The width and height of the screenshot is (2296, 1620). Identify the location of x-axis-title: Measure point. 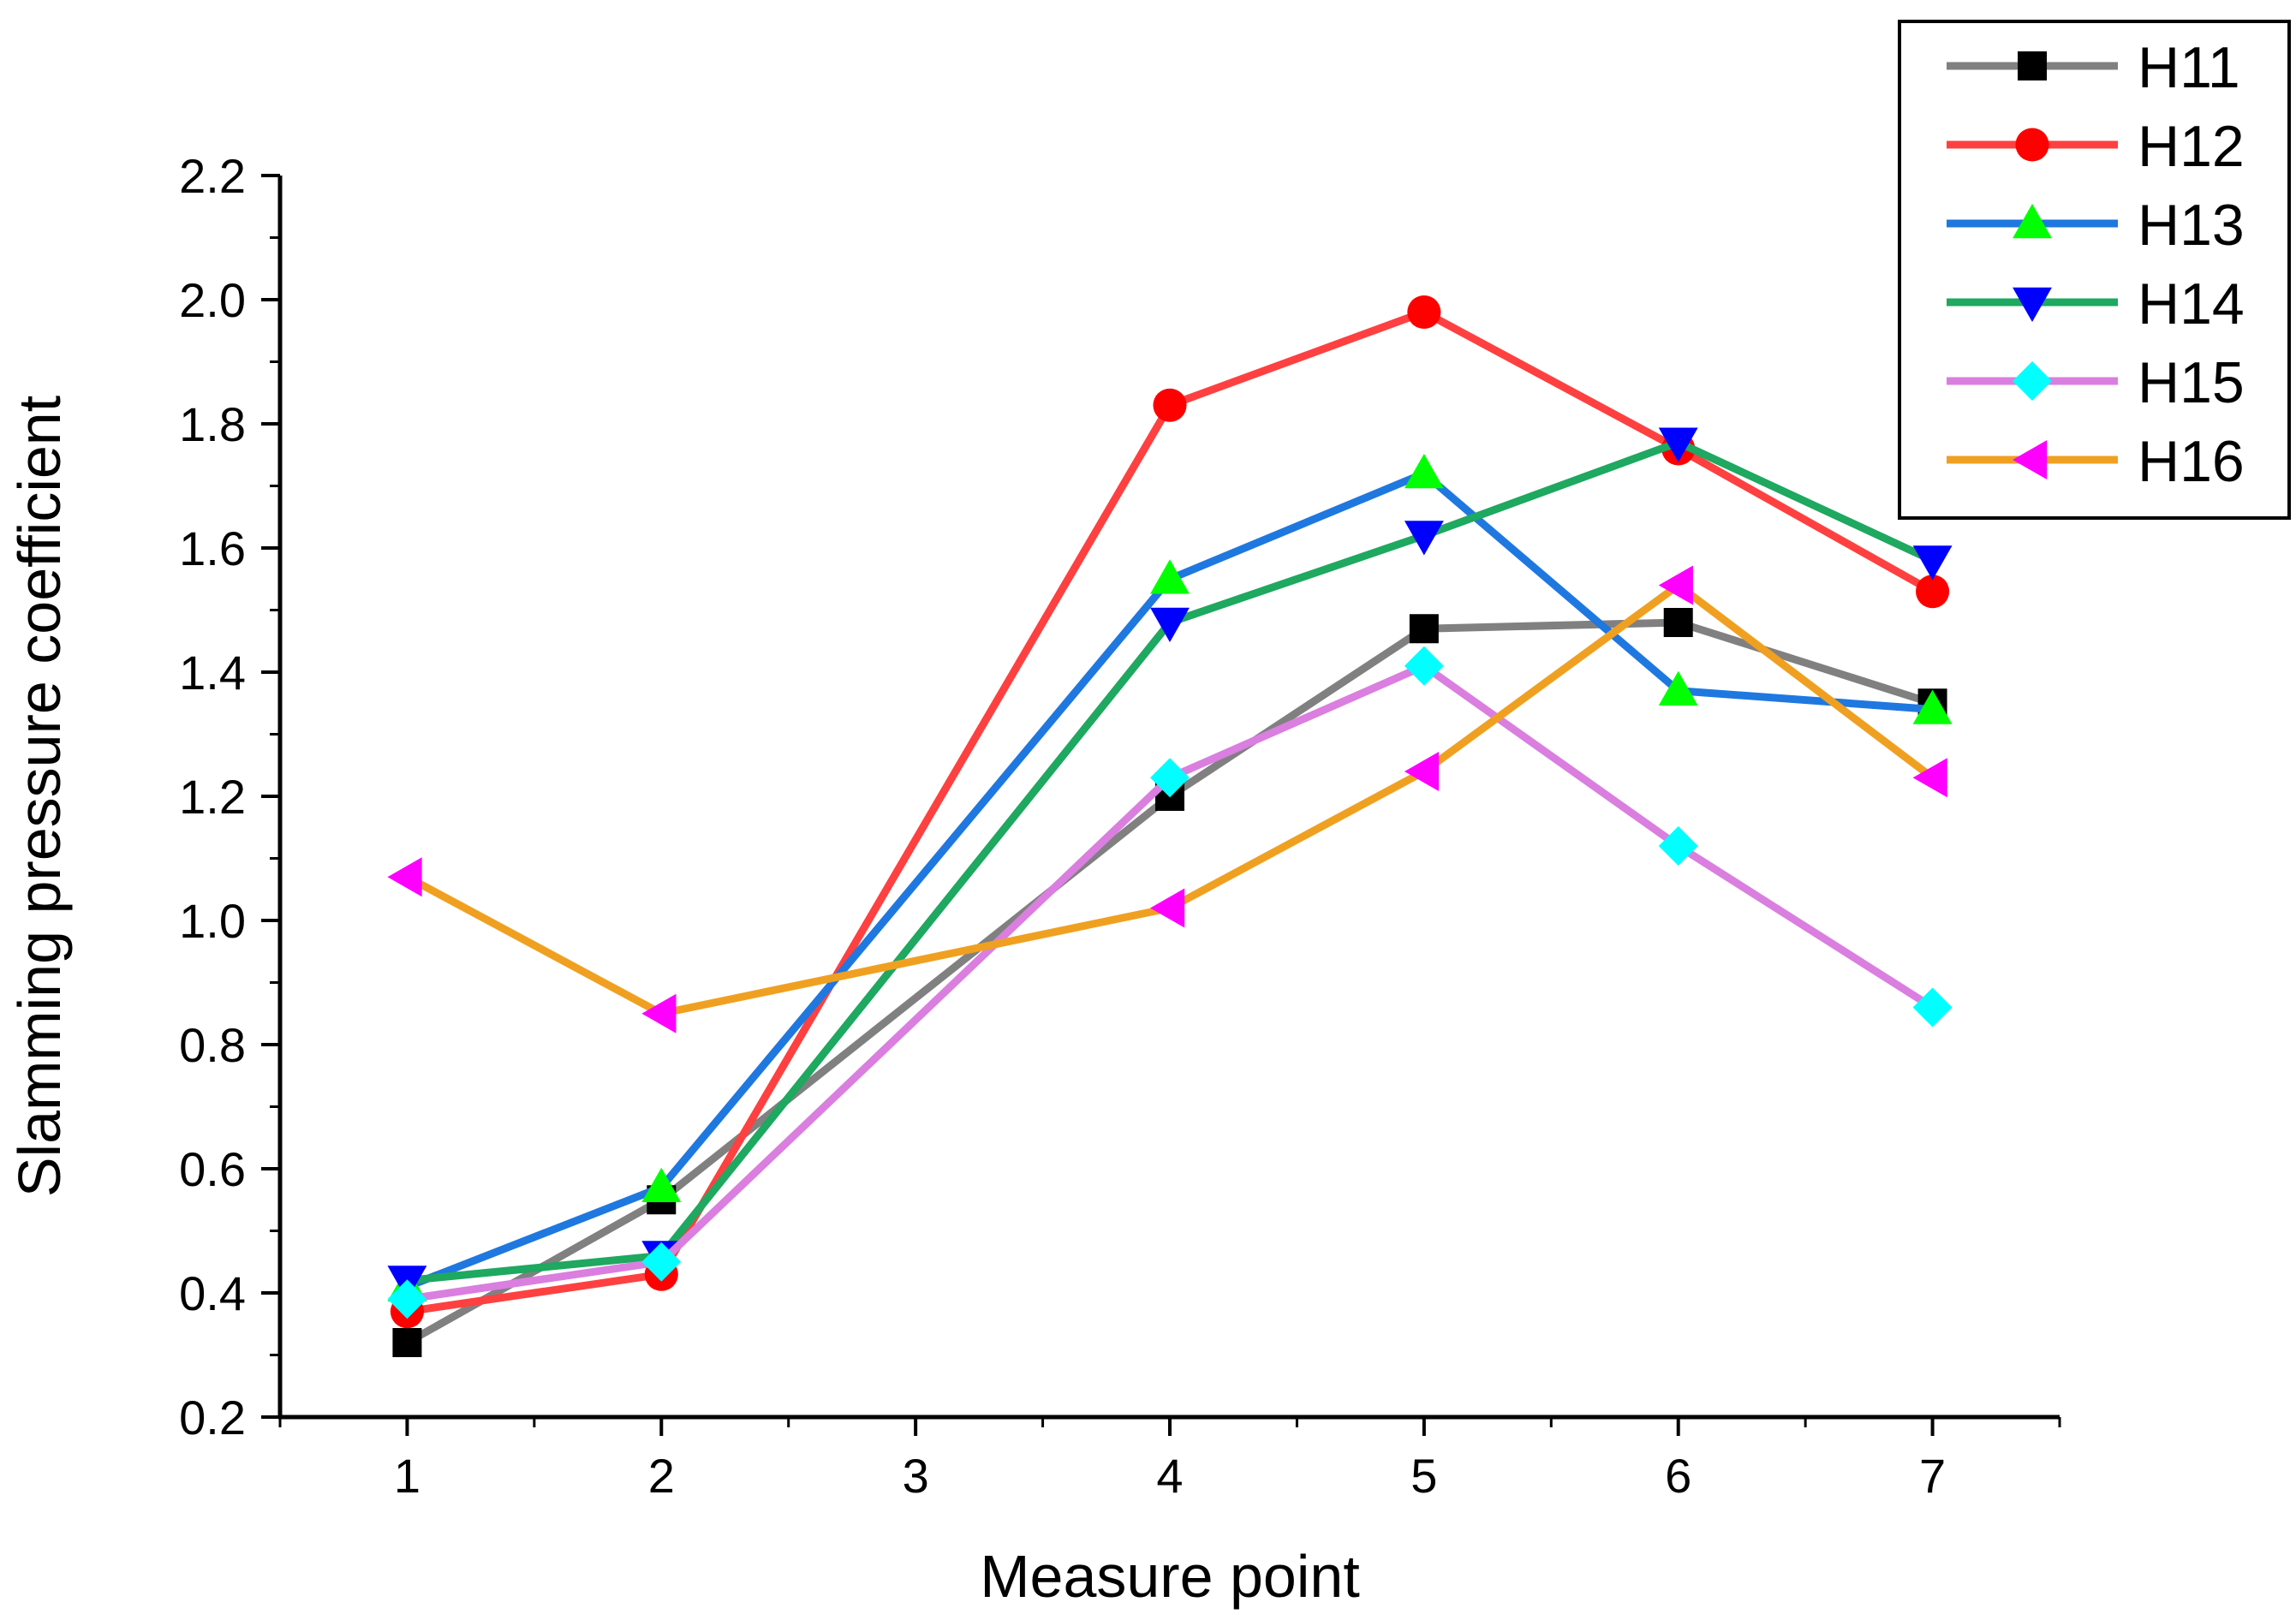
(1170, 1576).